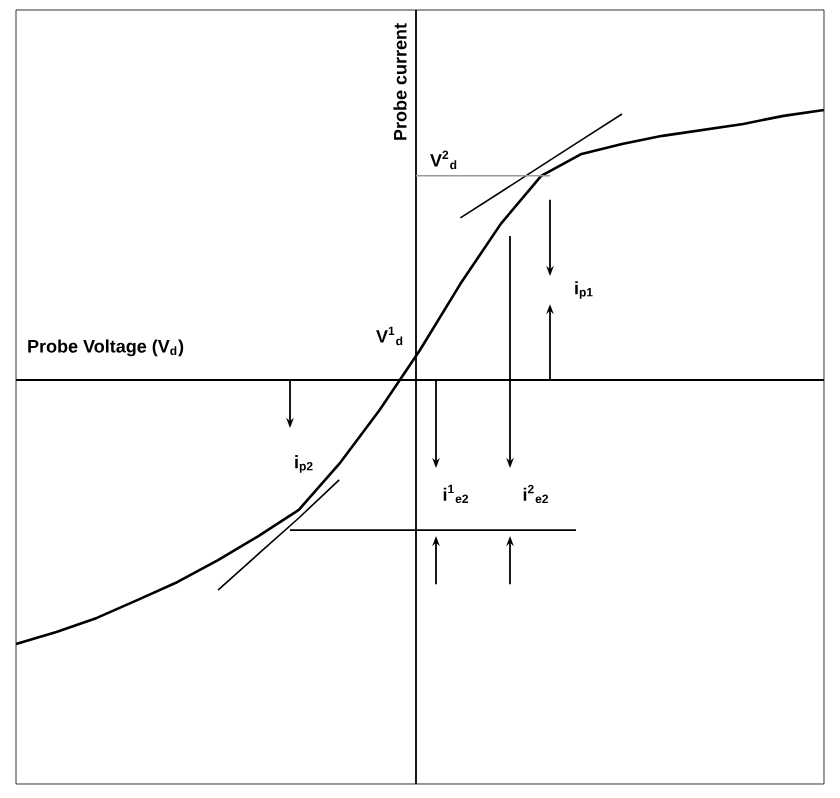  What do you see at coordinates (584, 290) in the screenshot?
I see `annotation: i$_{p1}$` at bounding box center [584, 290].